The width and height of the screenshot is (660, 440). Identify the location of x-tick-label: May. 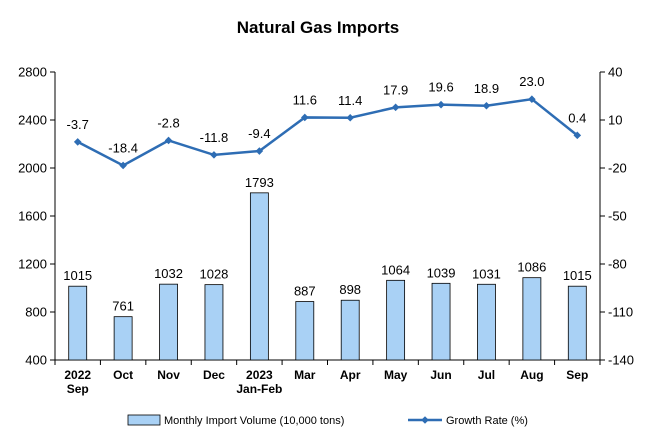
(396, 375).